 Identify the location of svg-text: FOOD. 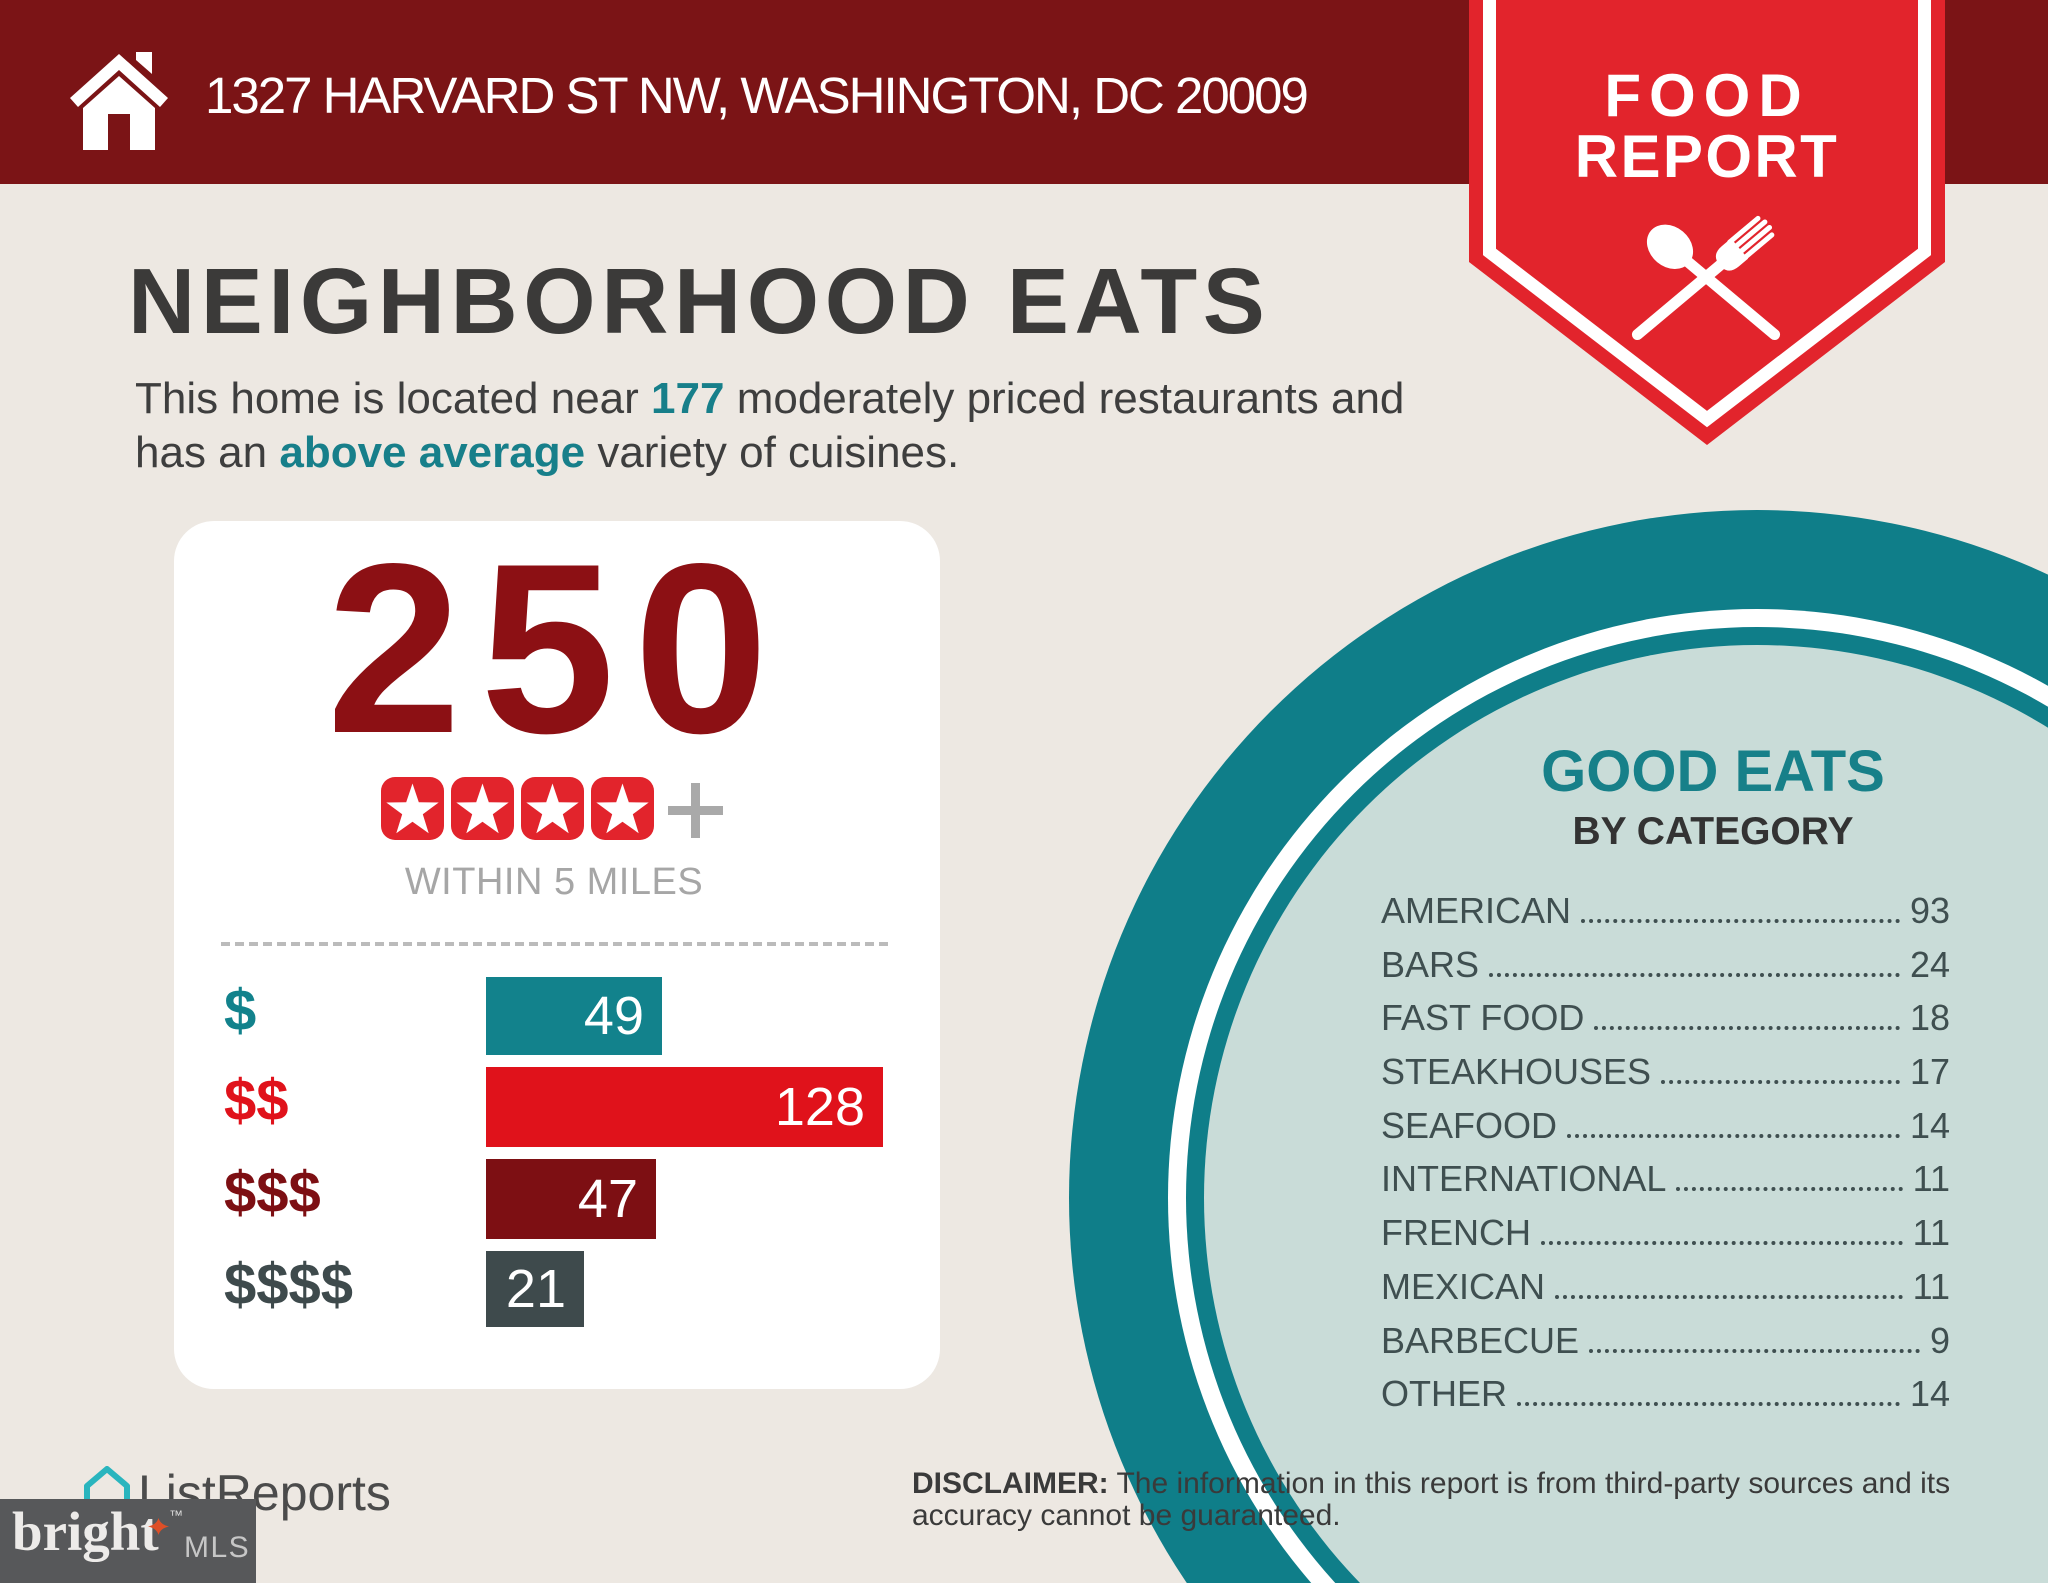
(1706, 95).